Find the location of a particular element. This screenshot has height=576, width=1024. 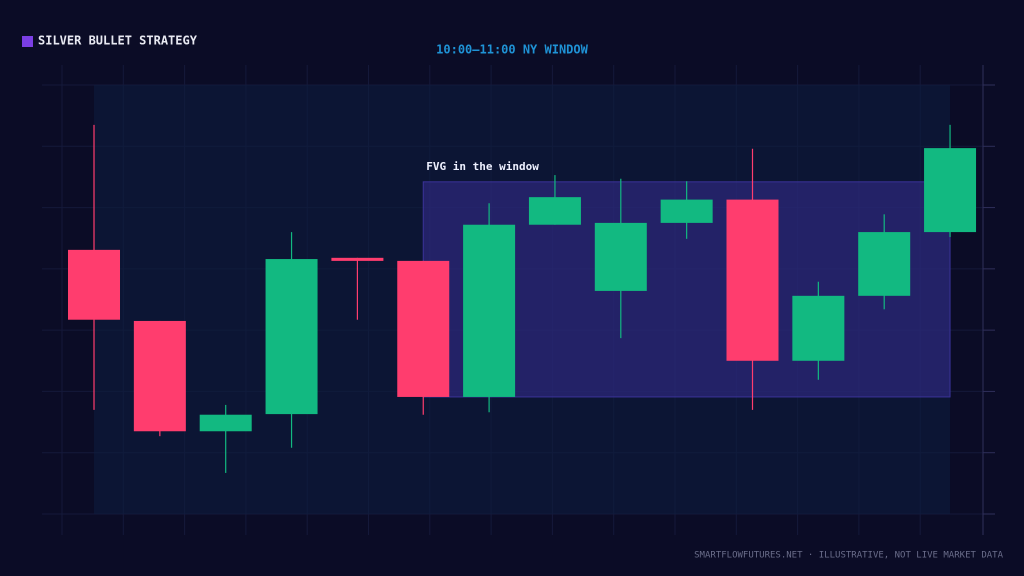

fvg-label: FVG in the window is located at coordinates (482, 166).